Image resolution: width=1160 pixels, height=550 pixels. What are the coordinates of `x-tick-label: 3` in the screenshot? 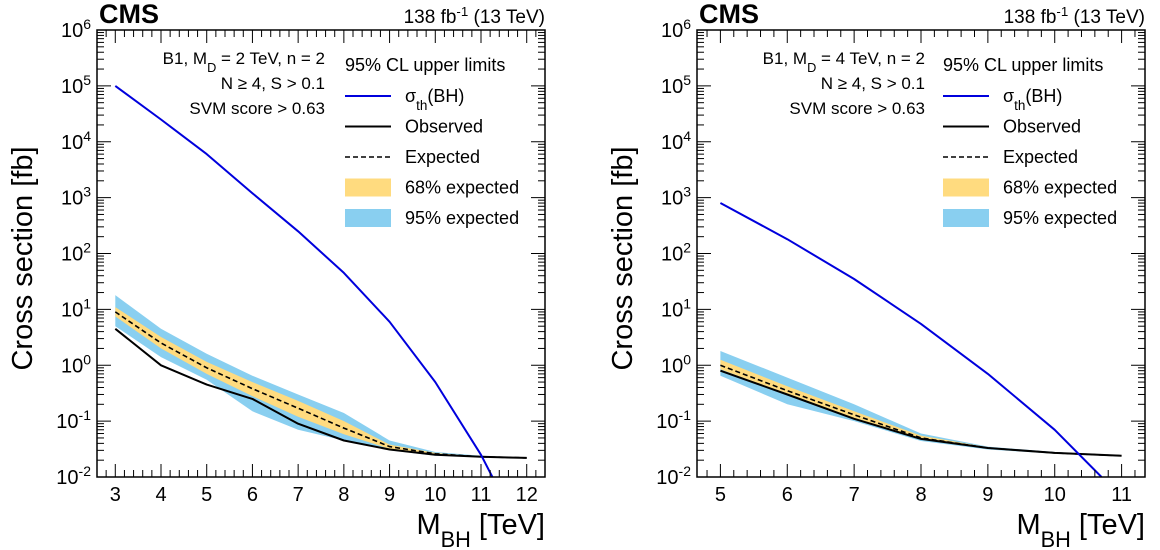 It's located at (115, 495).